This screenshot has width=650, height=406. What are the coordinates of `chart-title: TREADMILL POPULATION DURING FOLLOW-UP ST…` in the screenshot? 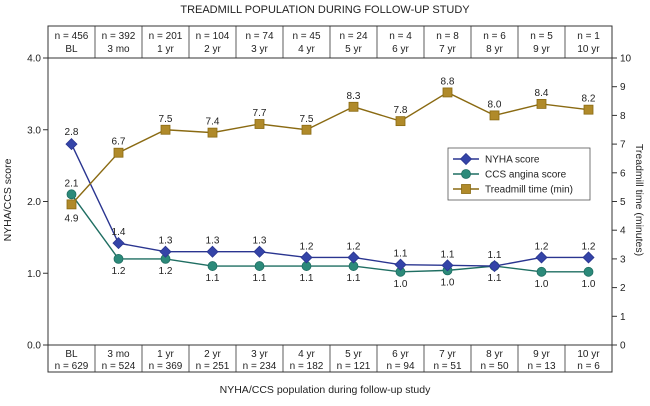 It's located at (325, 10).